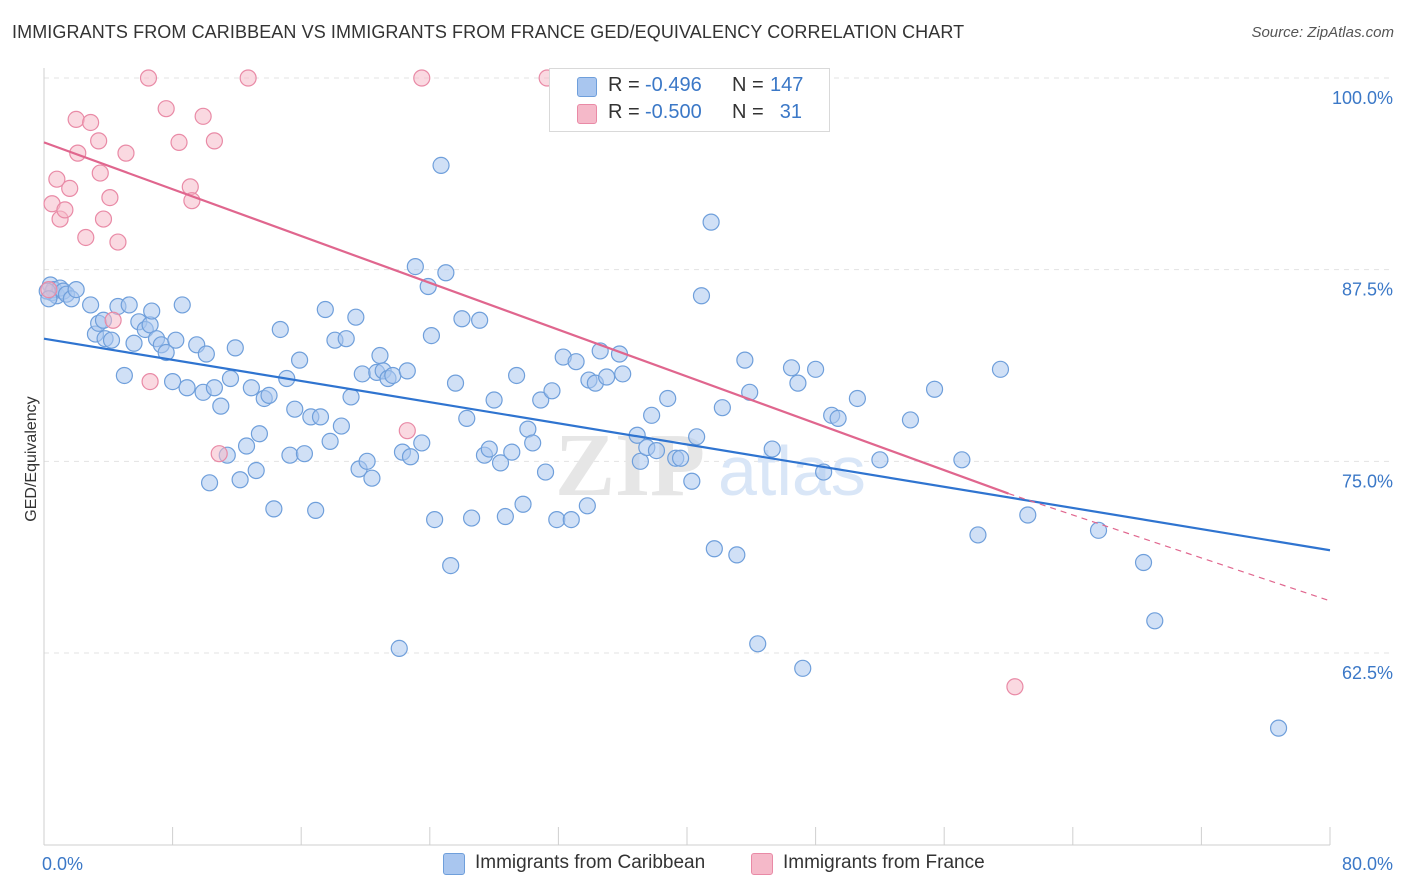 This screenshot has width=1406, height=892. Describe the element at coordinates (587, 87) in the screenshot. I see `legend-swatch-caribbean` at that location.